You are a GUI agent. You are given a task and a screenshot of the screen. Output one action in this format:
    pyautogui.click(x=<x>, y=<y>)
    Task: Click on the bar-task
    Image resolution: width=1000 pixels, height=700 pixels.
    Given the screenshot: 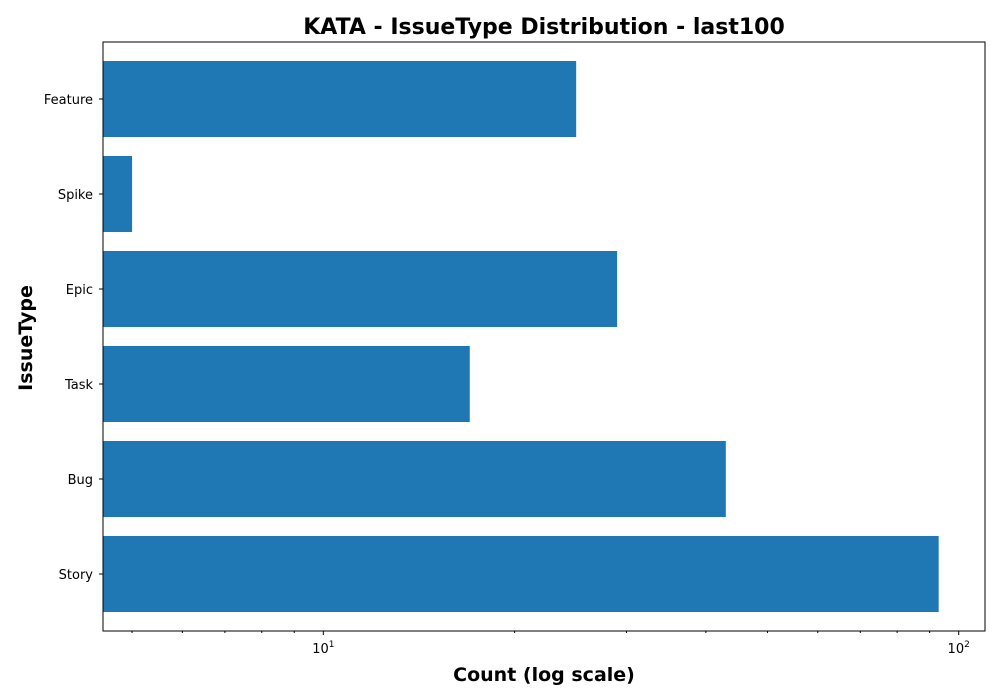 What is the action you would take?
    pyautogui.click(x=286, y=384)
    